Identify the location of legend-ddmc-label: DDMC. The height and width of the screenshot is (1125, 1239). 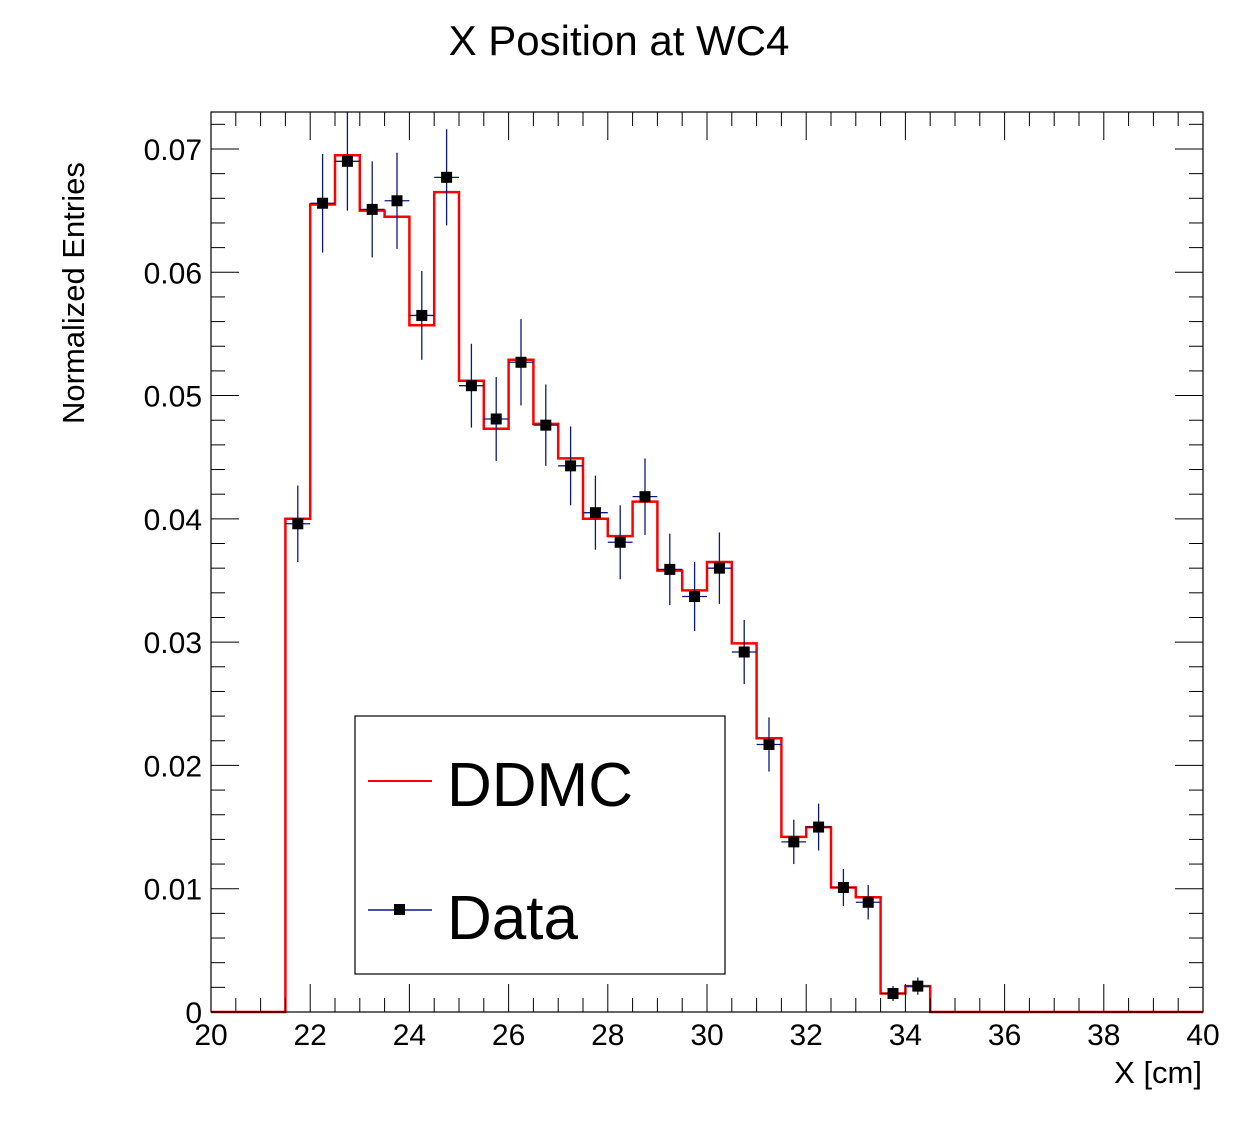
(540, 785).